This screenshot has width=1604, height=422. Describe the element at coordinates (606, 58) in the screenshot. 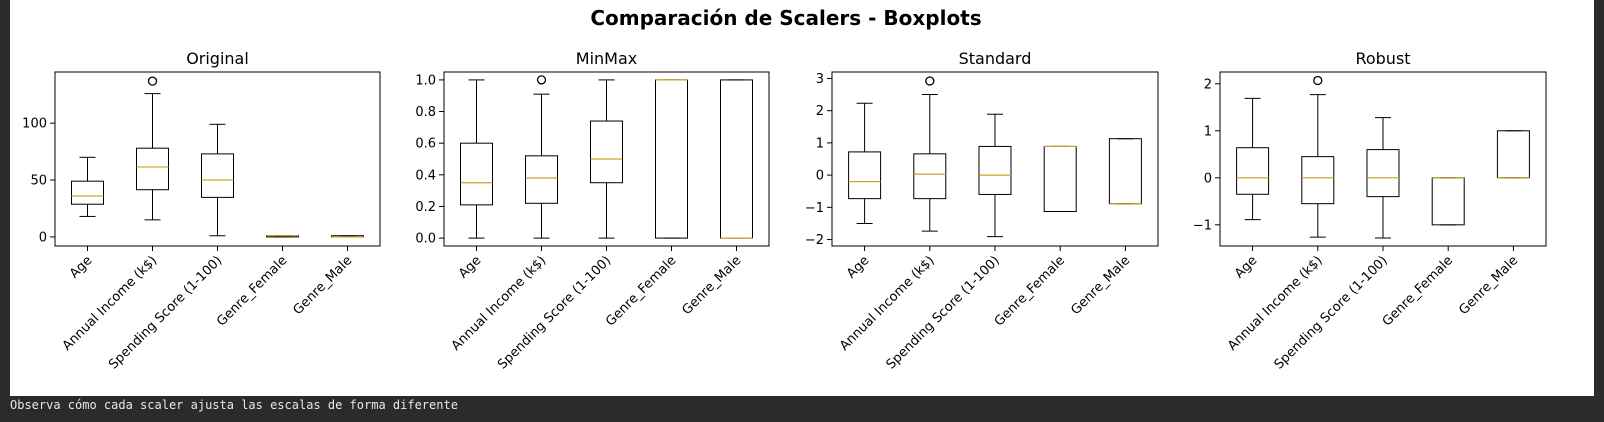

I see `subplot-title: MinMax` at that location.